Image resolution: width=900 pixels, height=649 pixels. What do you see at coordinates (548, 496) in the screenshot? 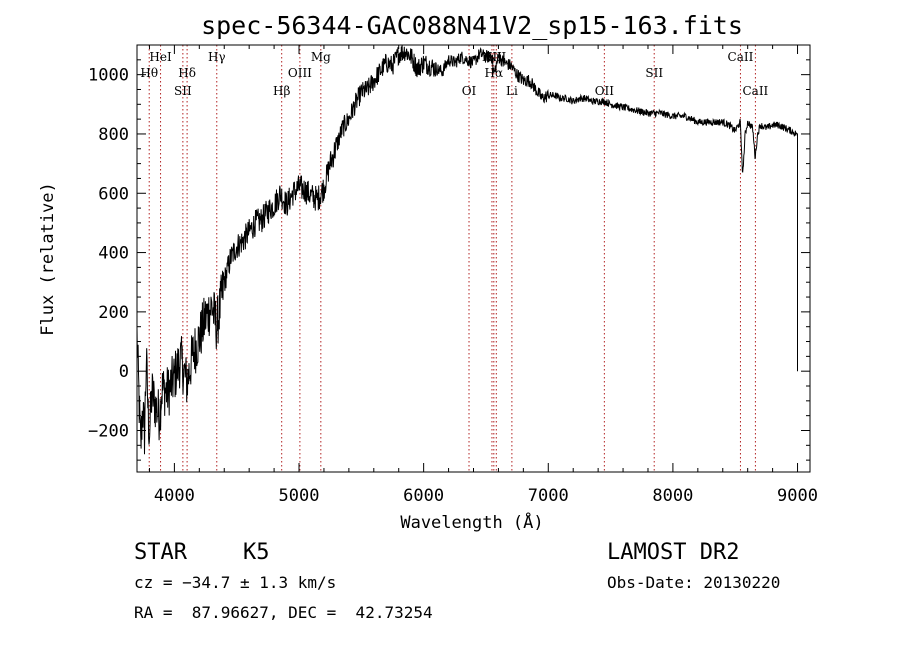
I see `x-tick-label: 7000` at bounding box center [548, 496].